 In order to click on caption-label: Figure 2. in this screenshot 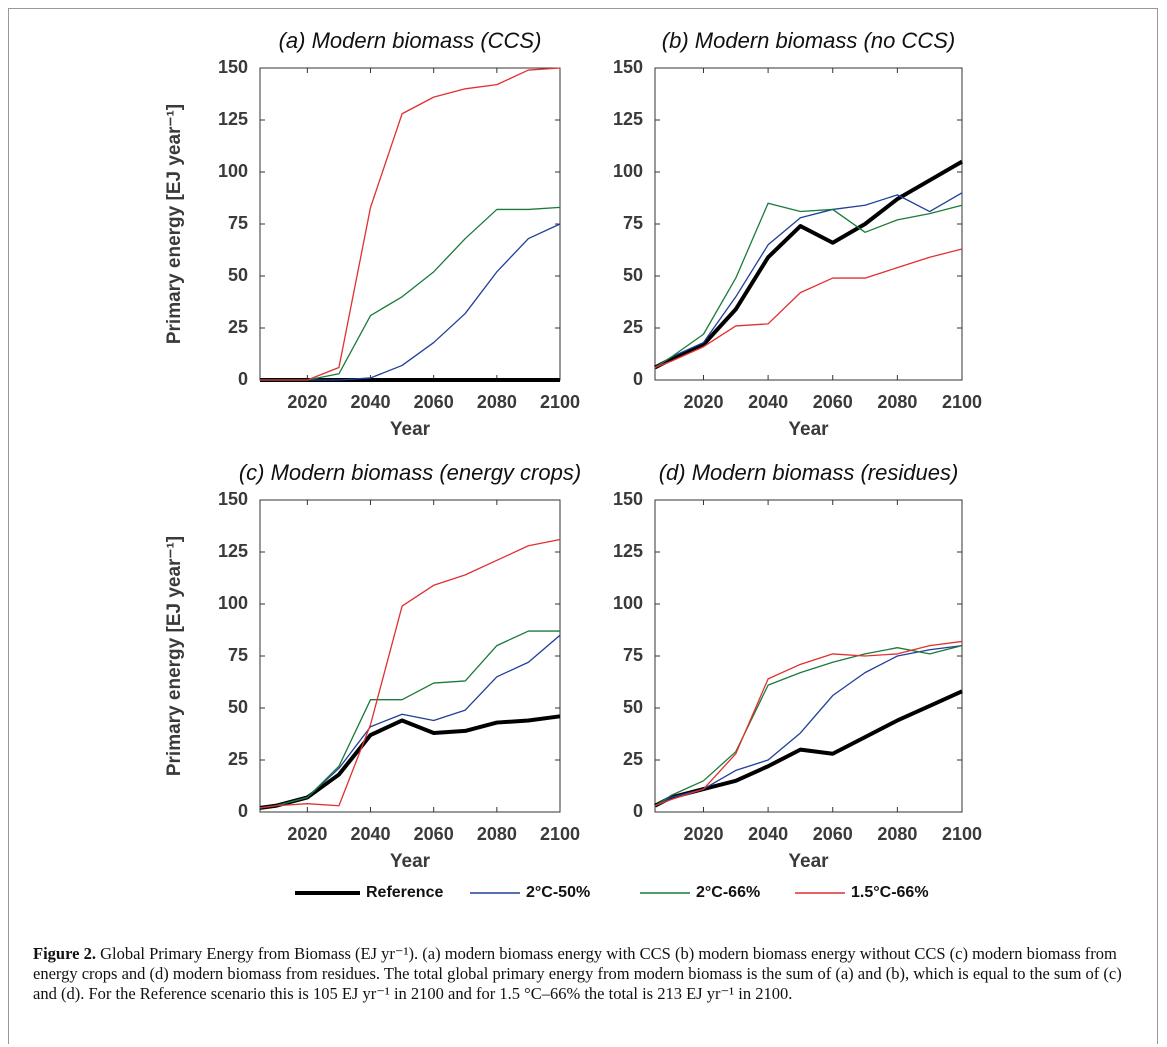, I will do `click(64, 953)`.